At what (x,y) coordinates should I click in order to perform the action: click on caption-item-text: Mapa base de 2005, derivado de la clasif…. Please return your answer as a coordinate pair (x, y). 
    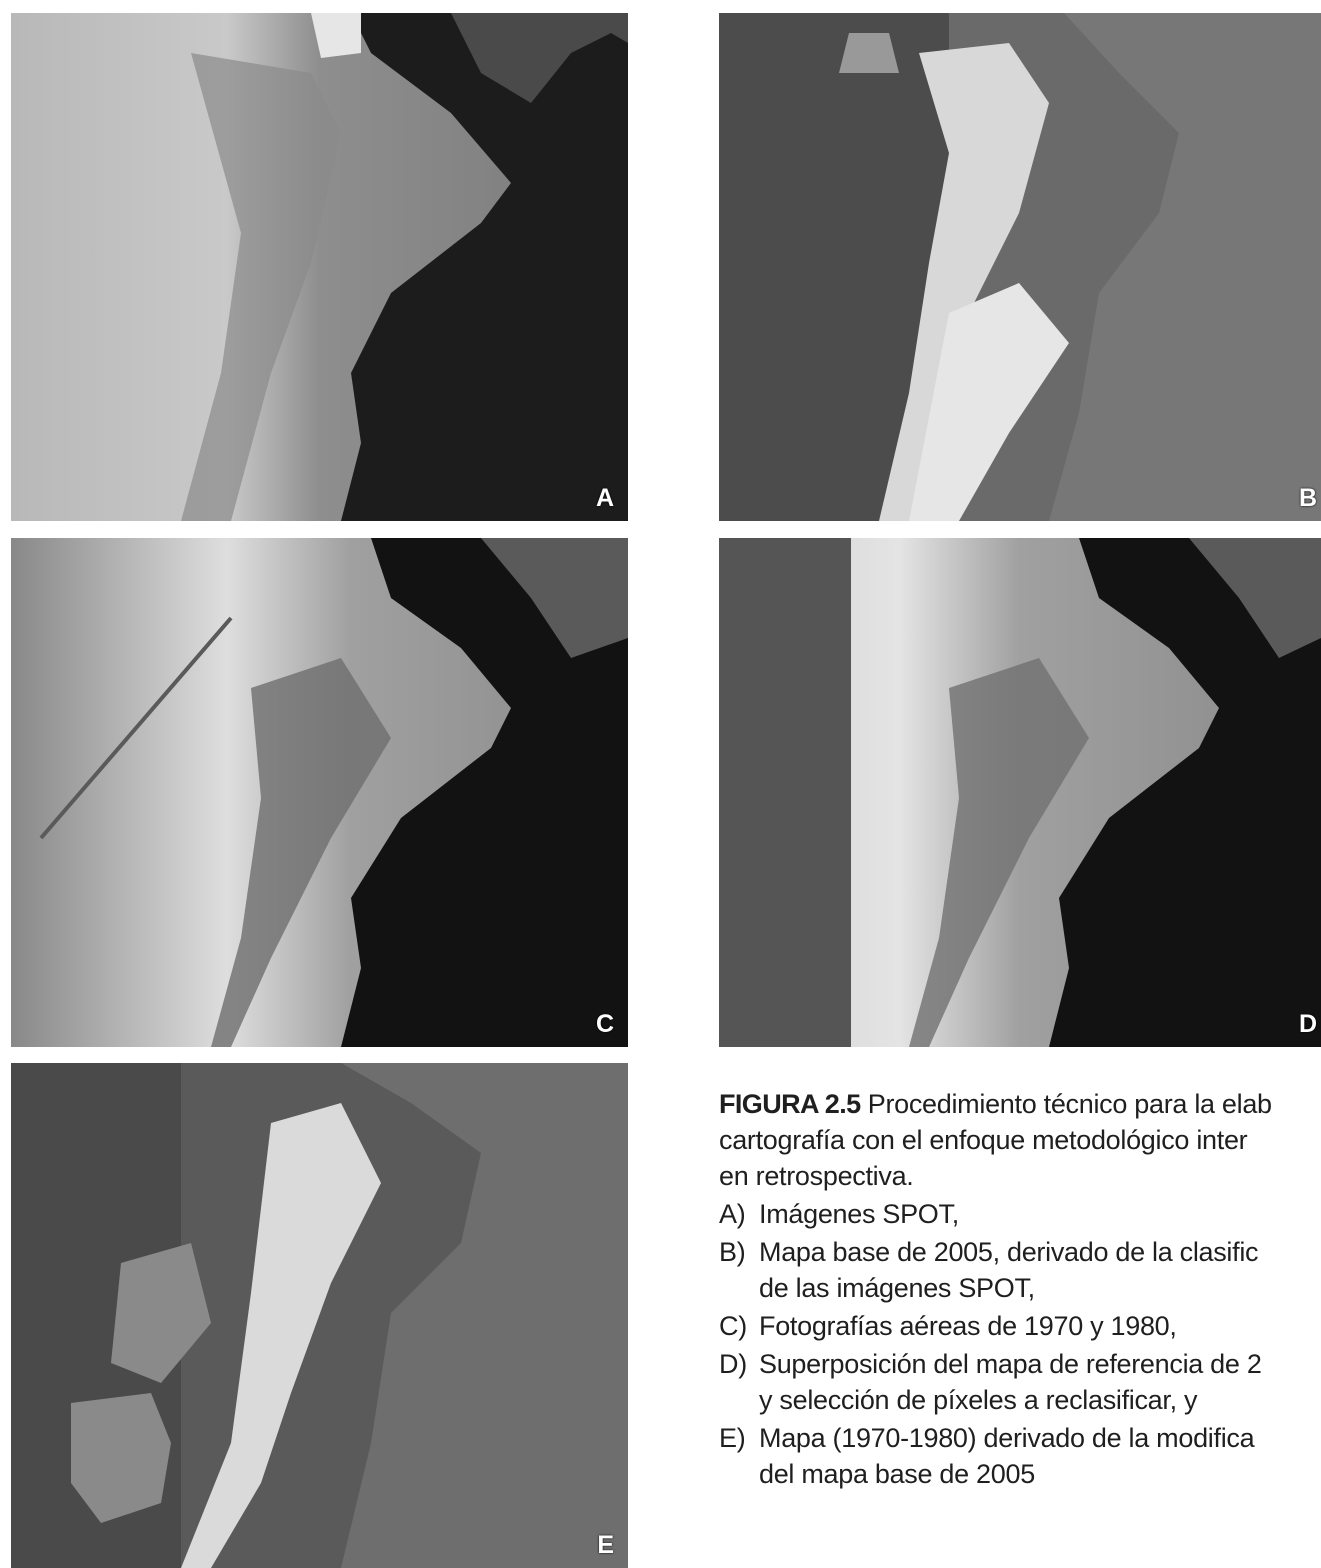
    Looking at the image, I should click on (1040, 1270).